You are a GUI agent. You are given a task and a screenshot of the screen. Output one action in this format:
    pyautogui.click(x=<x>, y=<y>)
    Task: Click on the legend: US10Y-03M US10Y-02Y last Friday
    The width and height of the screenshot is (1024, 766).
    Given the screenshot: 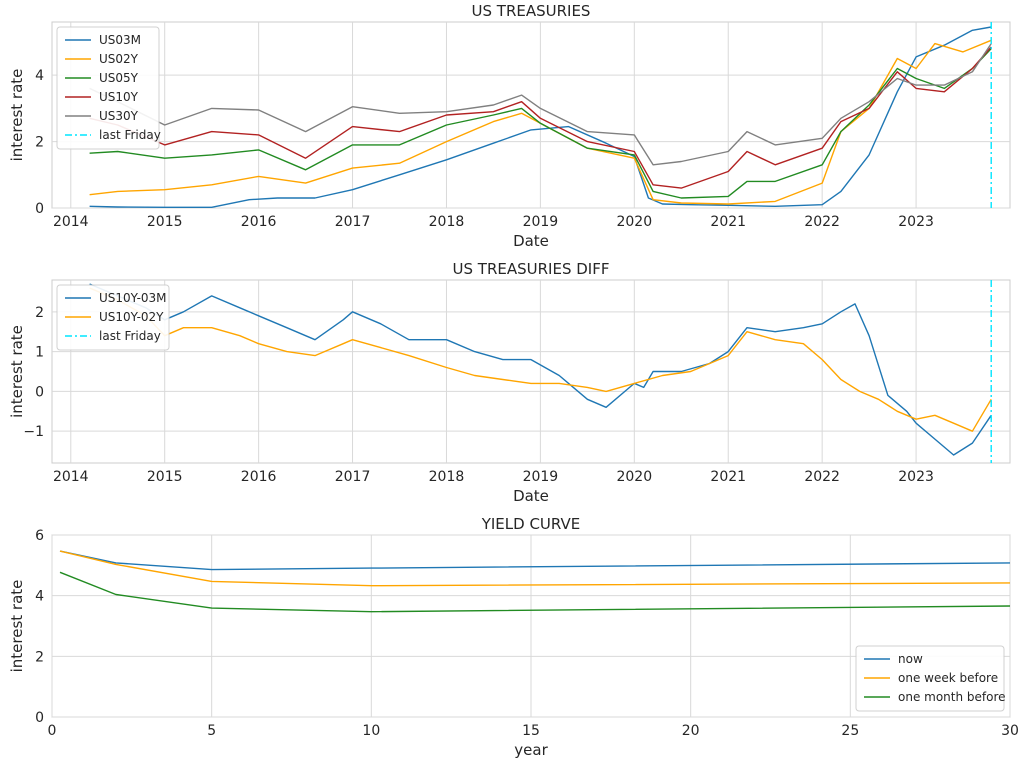 What is the action you would take?
    pyautogui.click(x=113, y=317)
    